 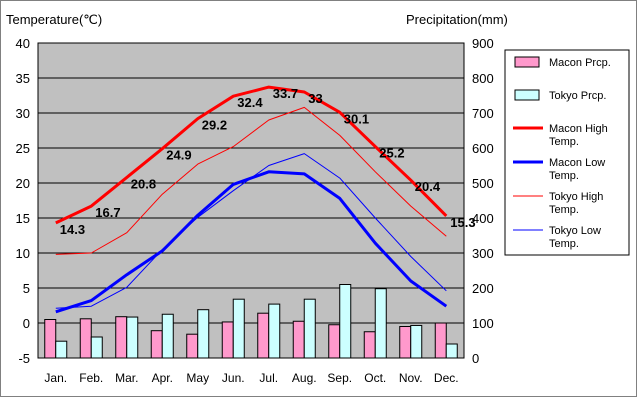 I want to click on x-tick-label: Jun., so click(x=233, y=378).